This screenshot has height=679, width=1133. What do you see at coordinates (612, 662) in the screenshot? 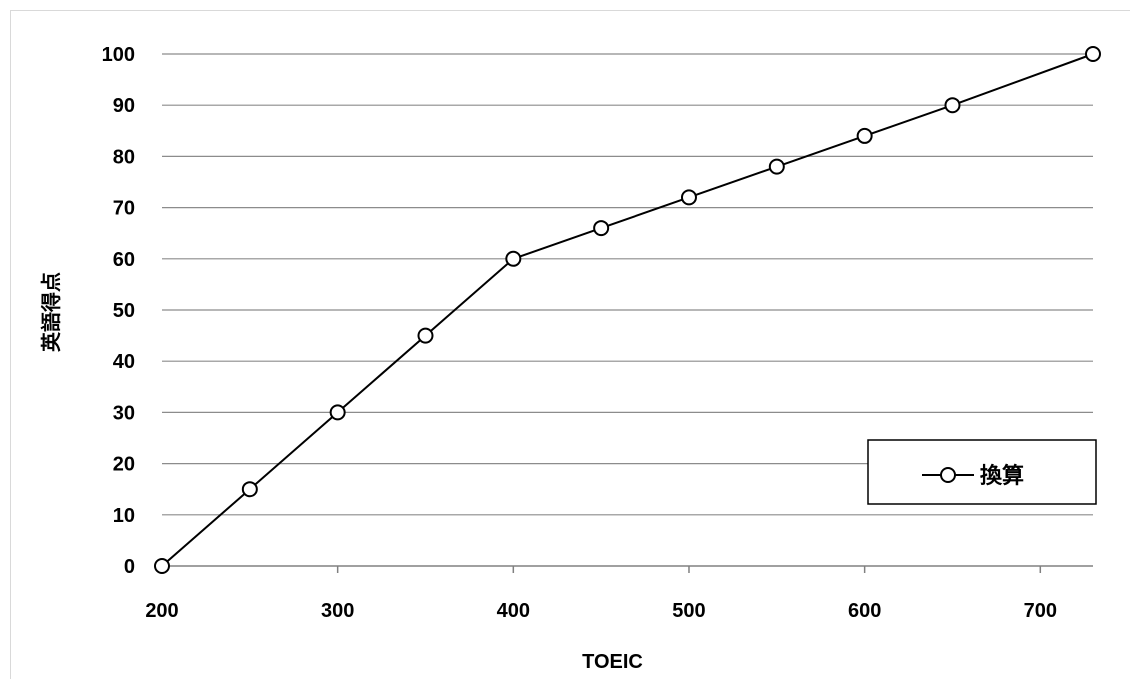
I see `x-axis-title: TOEIC` at bounding box center [612, 662].